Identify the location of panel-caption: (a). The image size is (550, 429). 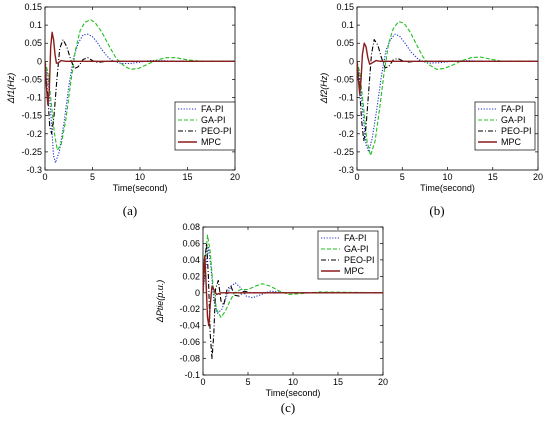
(130, 210).